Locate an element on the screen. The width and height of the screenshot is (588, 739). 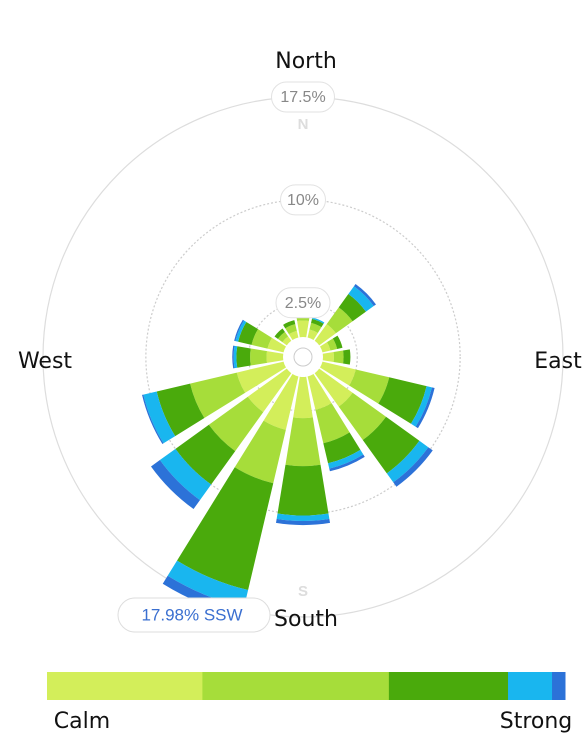
r-tick-label: 17.5% is located at coordinates (302, 97).